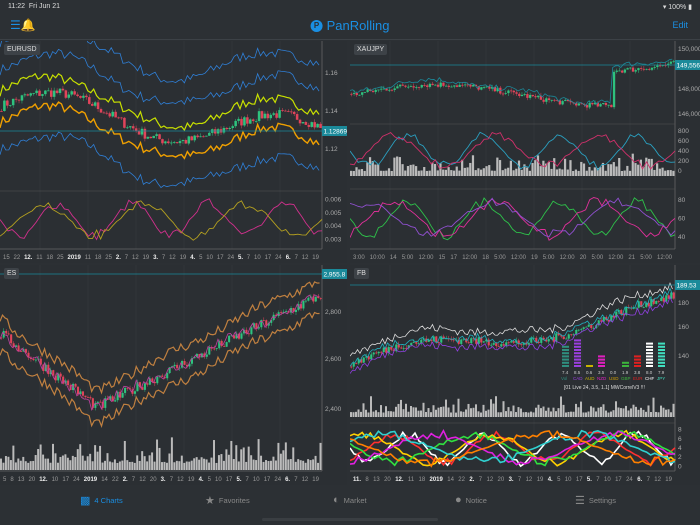 Image resolution: width=700 pixels, height=525 pixels. What do you see at coordinates (595, 501) in the screenshot?
I see `tab-settings: ☰ Settings` at bounding box center [595, 501].